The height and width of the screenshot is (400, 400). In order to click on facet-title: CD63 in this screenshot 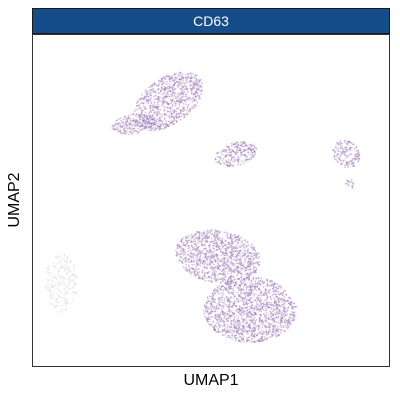, I will do `click(211, 21)`.